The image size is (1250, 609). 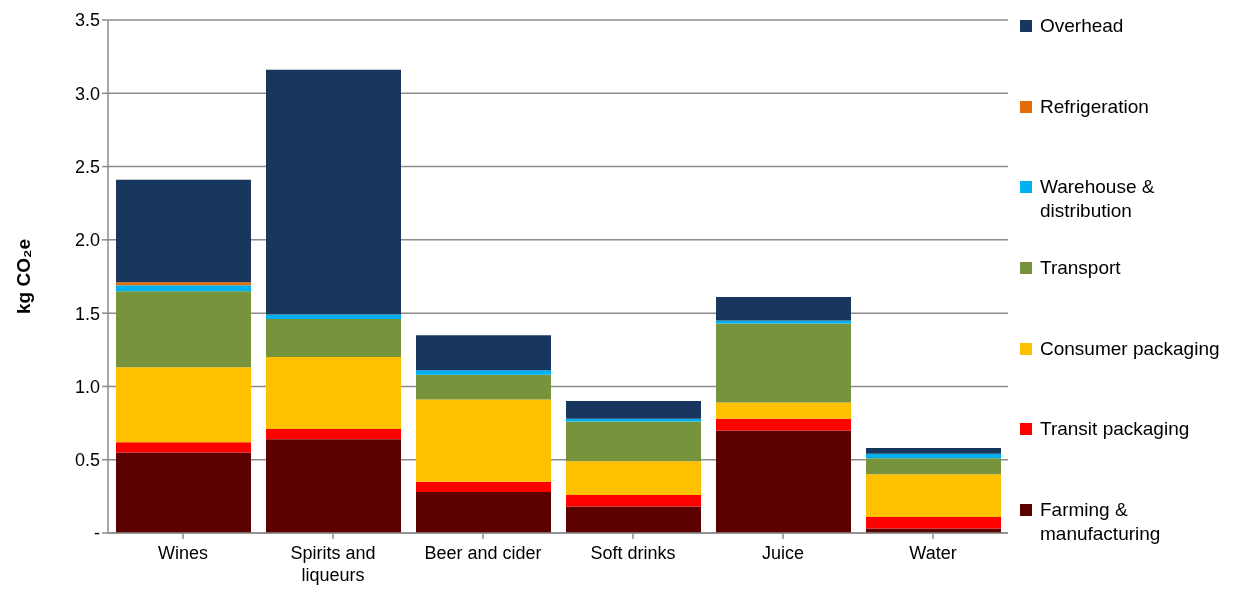 I want to click on legend-label: Farming & manufacturing, so click(x=1101, y=521).